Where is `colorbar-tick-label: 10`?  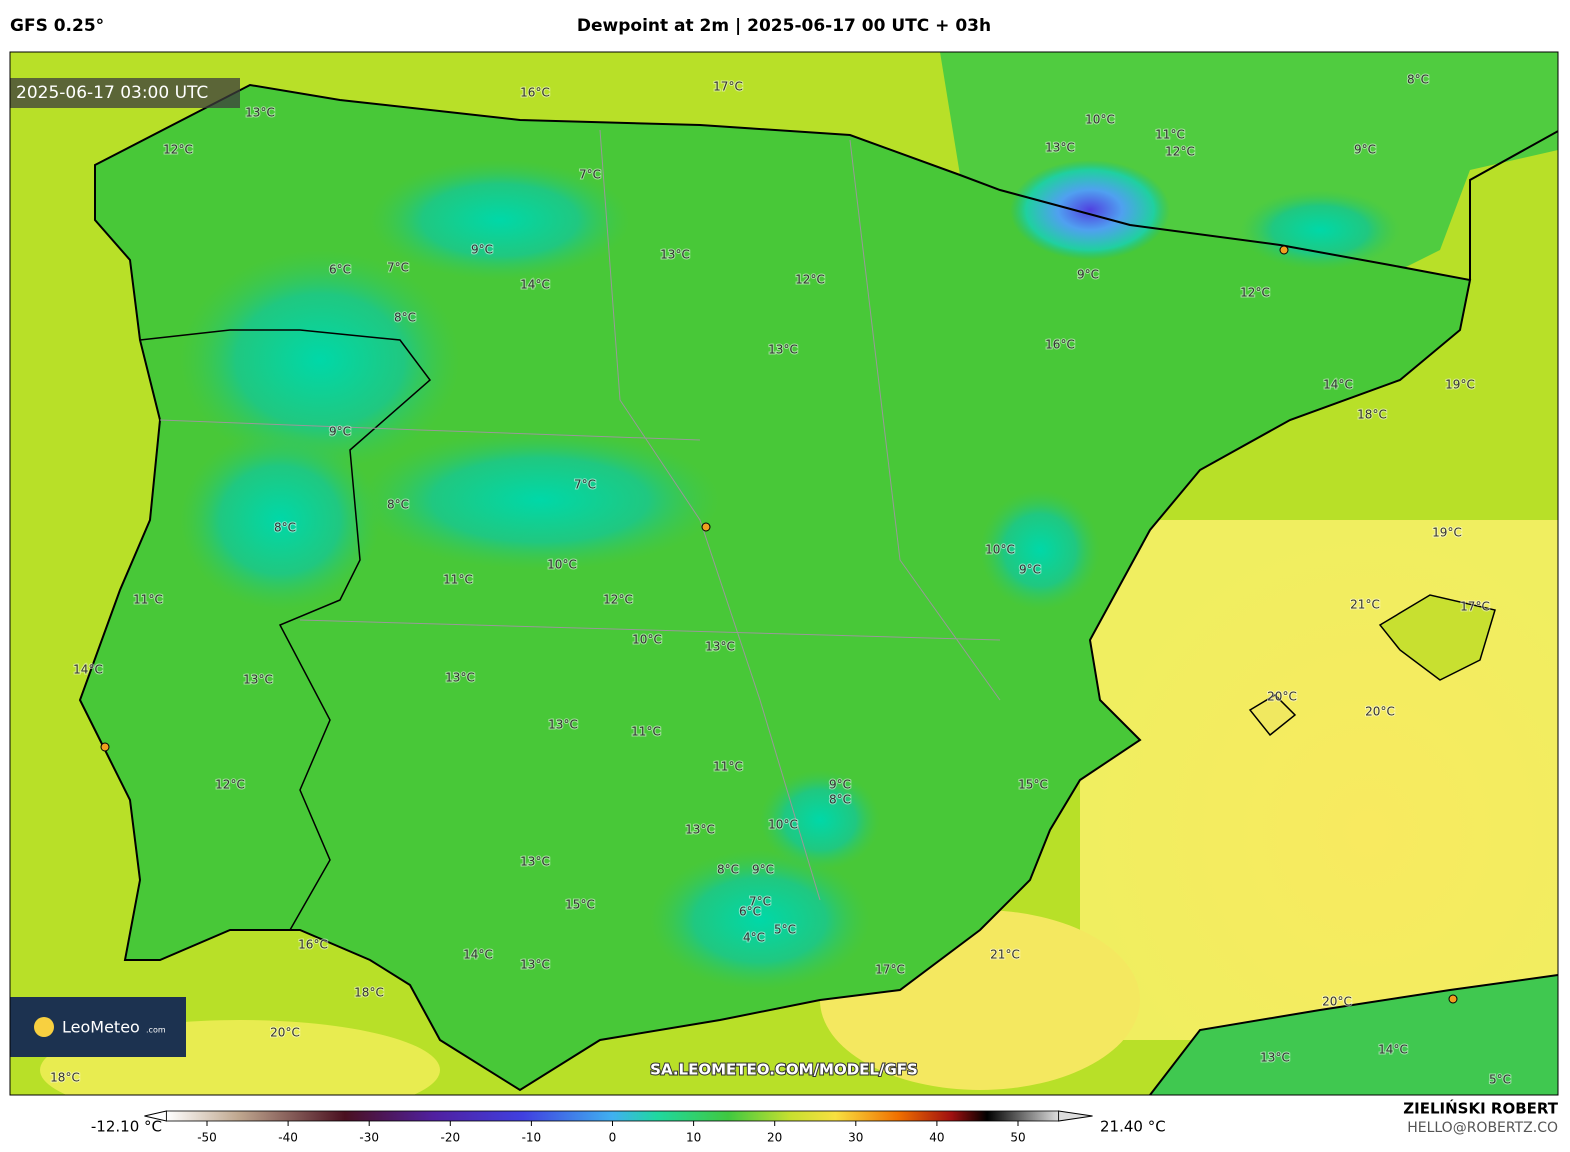
colorbar-tick-label: 10 is located at coordinates (693, 1138).